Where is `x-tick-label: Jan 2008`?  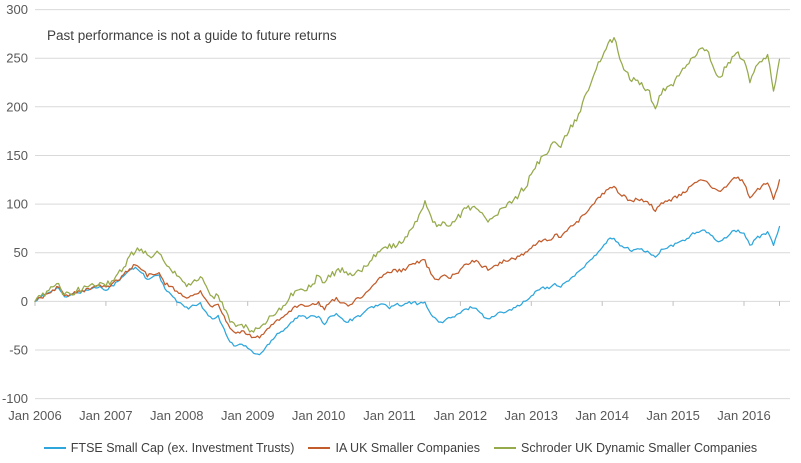
x-tick-label: Jan 2008 is located at coordinates (177, 415).